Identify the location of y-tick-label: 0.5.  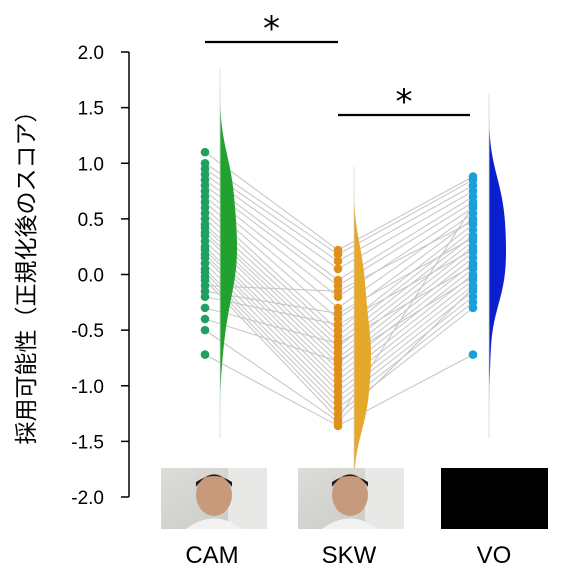
(91, 220).